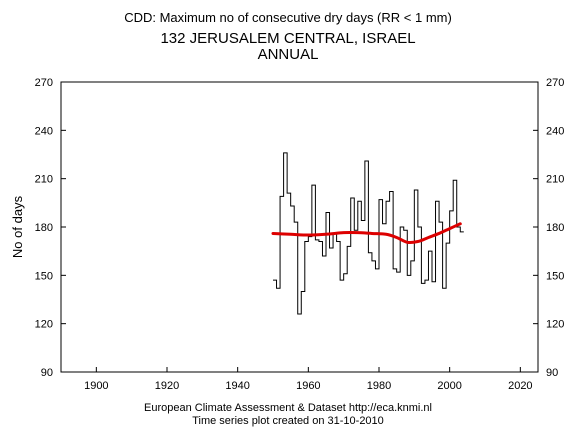  What do you see at coordinates (520, 386) in the screenshot?
I see `x-tick-label: 2020` at bounding box center [520, 386].